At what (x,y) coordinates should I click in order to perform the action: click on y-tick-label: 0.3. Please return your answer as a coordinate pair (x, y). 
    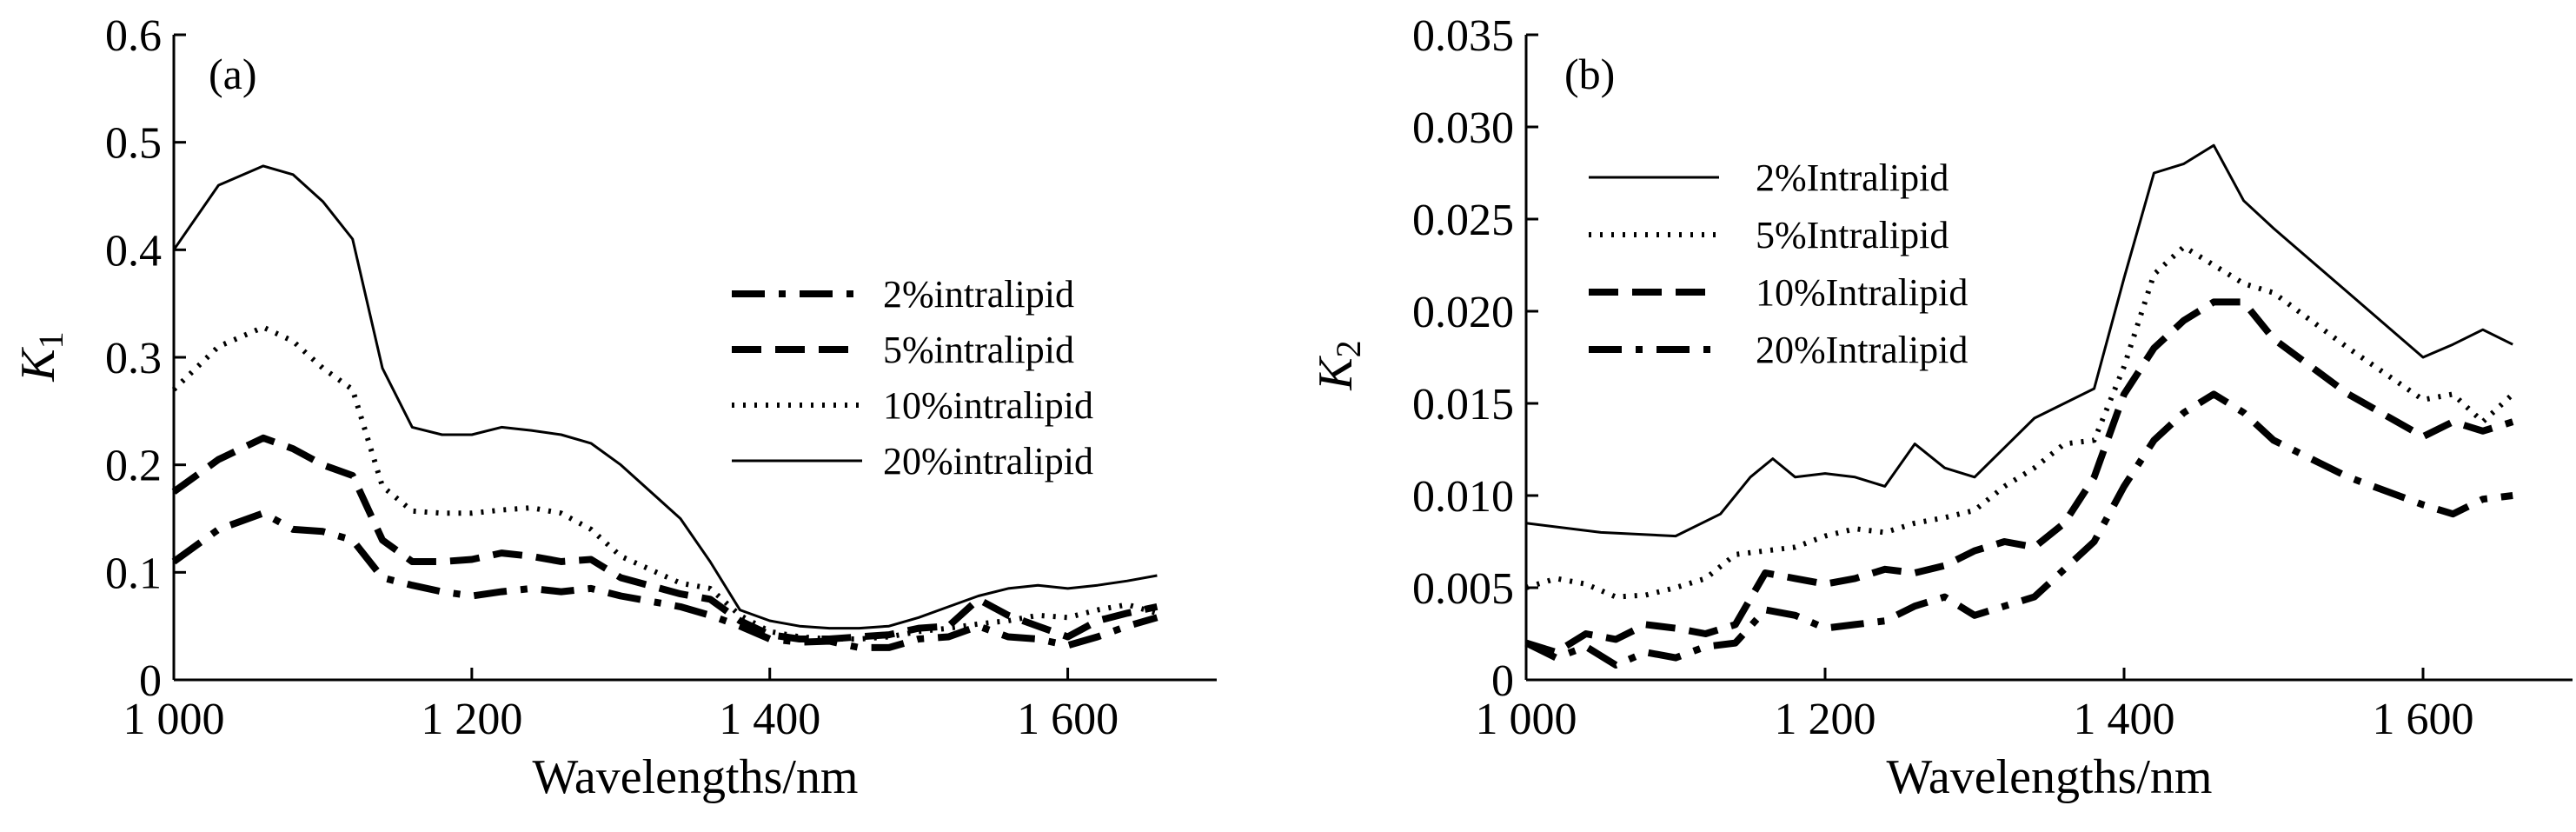
    Looking at the image, I should click on (133, 358).